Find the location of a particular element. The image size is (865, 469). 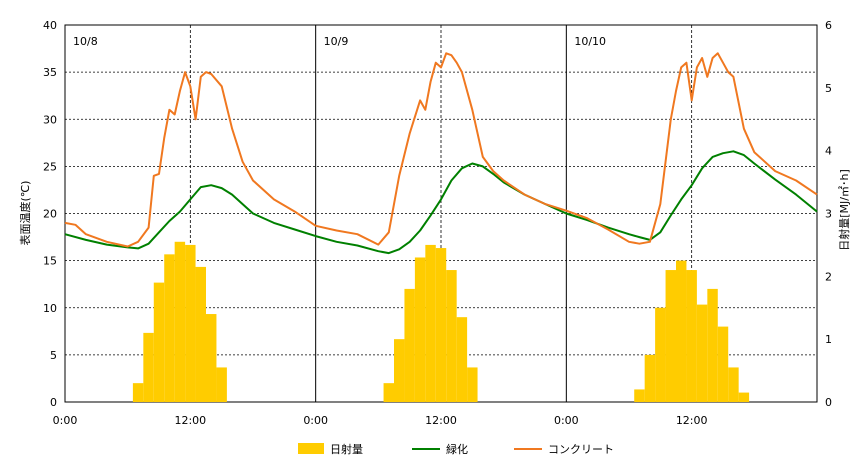

day-label-2: 10/10 is located at coordinates (590, 41).